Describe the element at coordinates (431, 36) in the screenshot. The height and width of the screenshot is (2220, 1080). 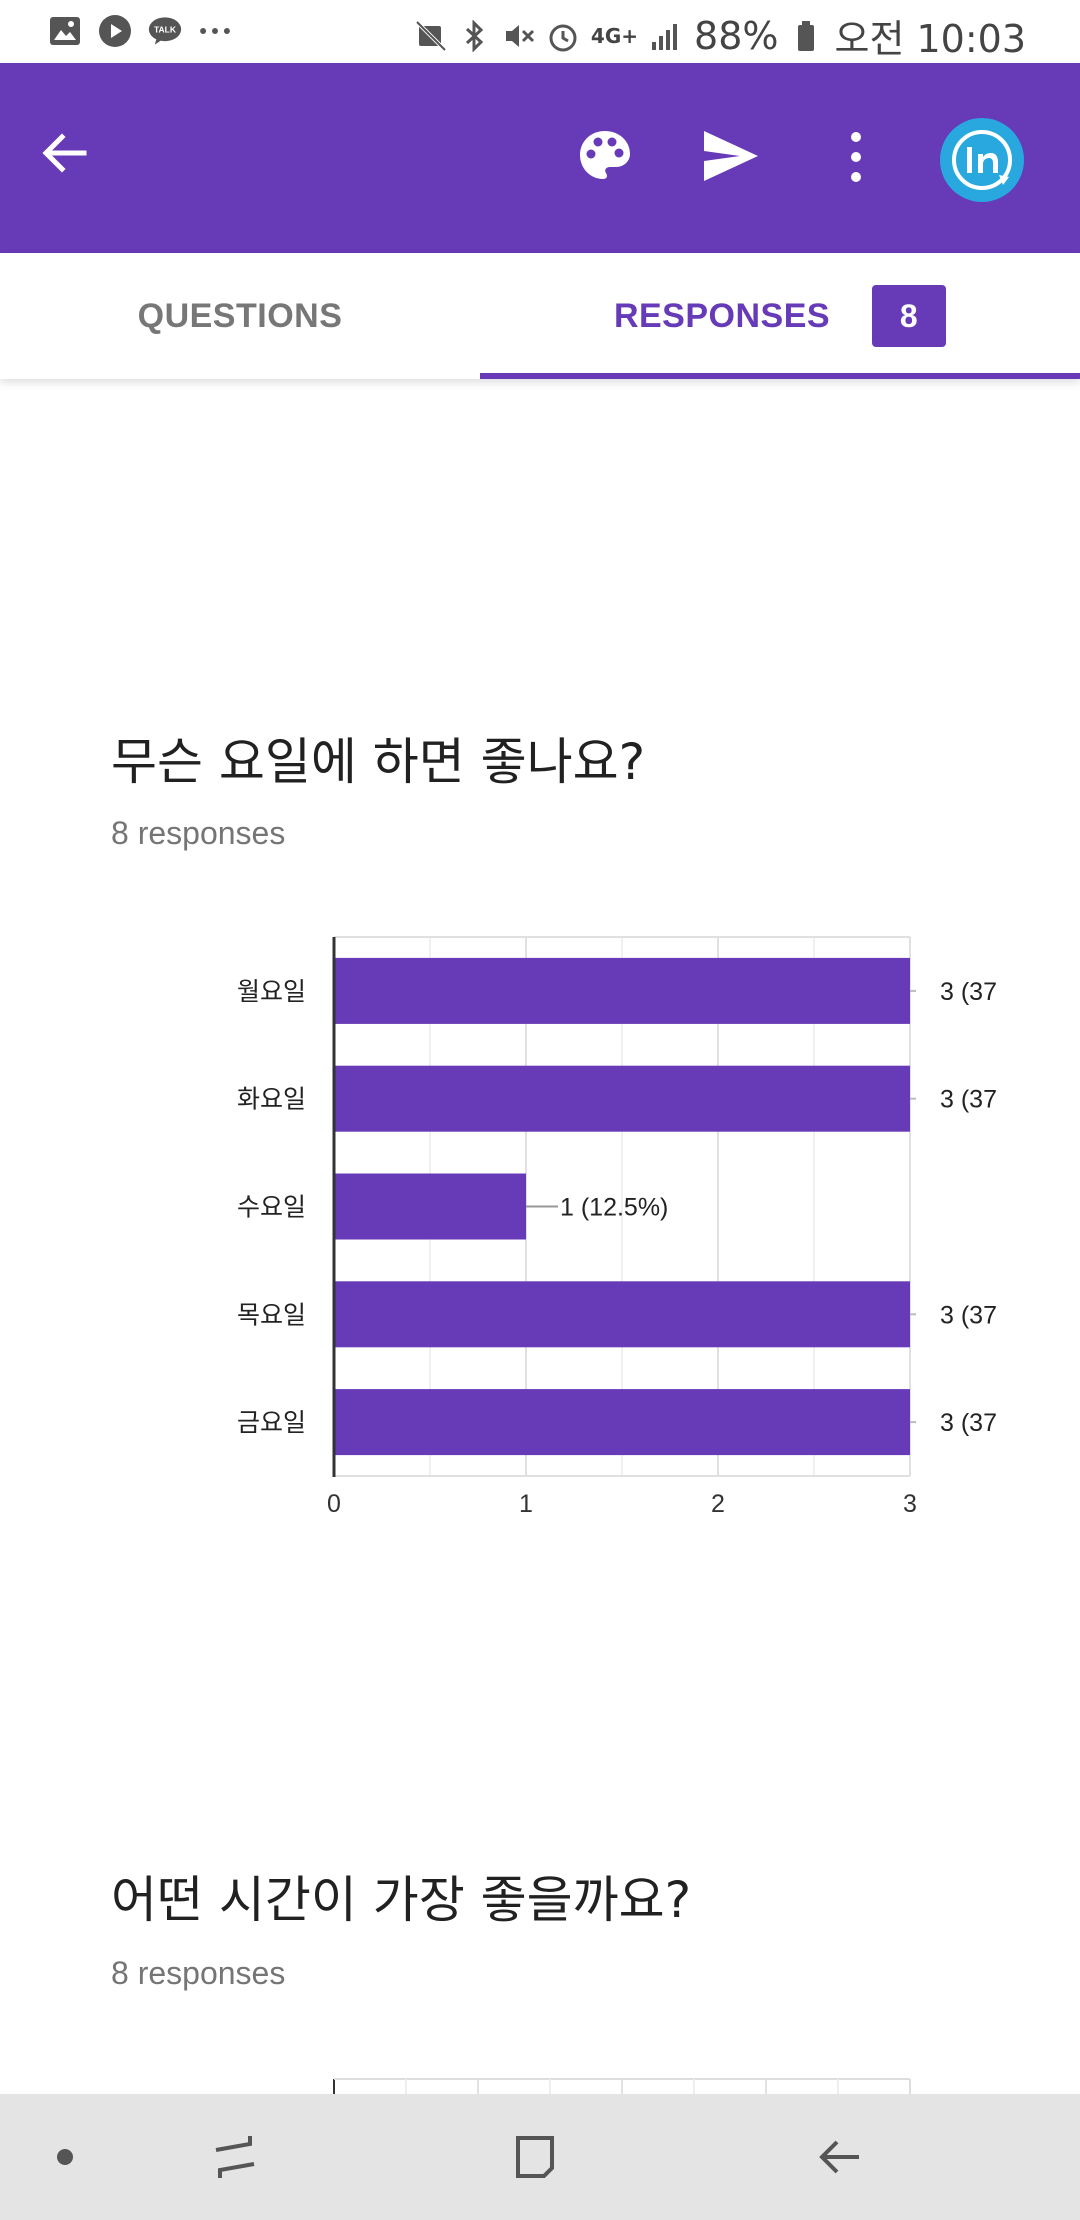
I see `sync-off-icon` at that location.